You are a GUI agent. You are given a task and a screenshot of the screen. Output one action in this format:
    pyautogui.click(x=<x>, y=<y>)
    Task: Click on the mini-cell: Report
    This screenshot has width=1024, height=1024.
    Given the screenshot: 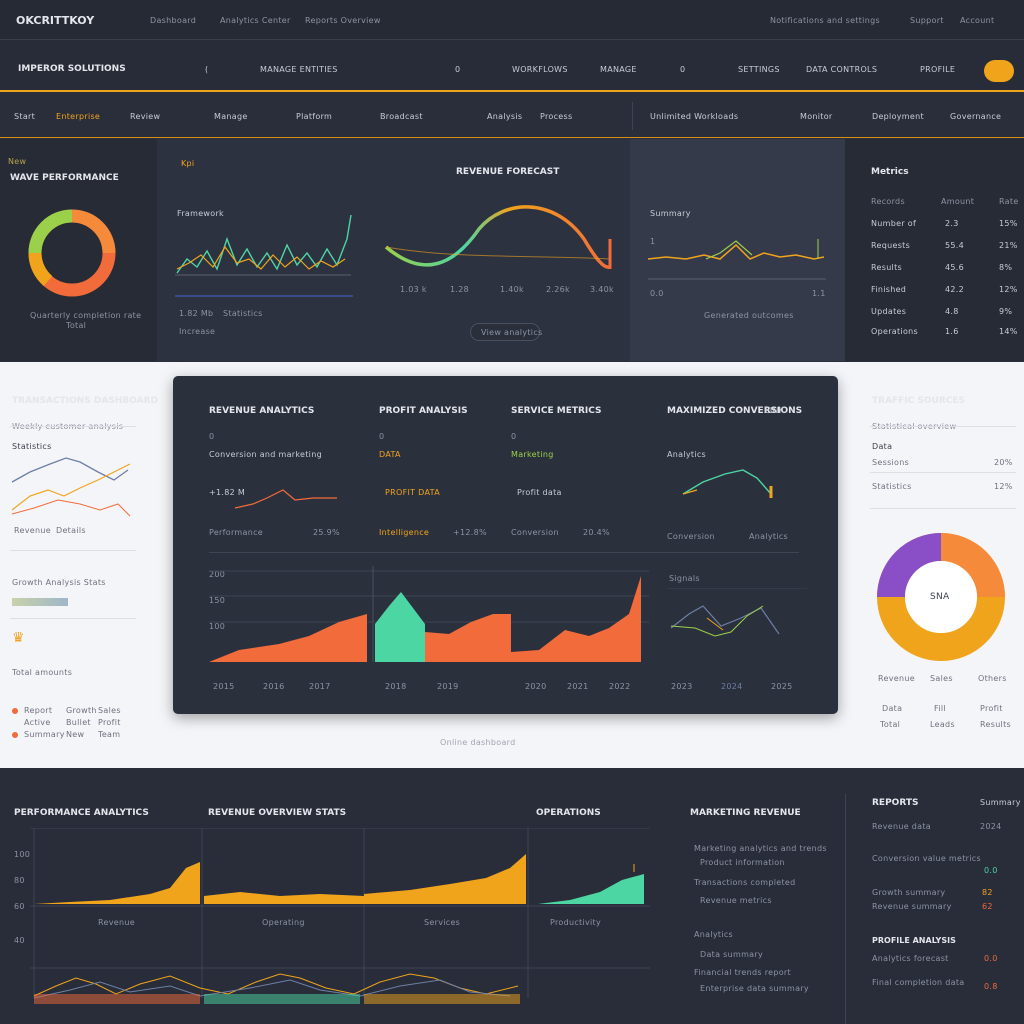 What is the action you would take?
    pyautogui.click(x=38, y=710)
    